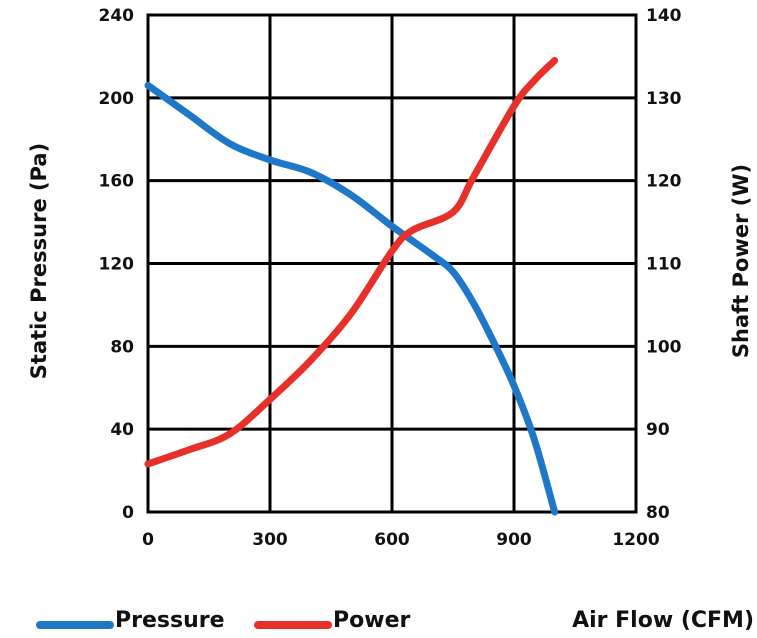  What do you see at coordinates (664, 182) in the screenshot?
I see `y2-tick-120: 120` at bounding box center [664, 182].